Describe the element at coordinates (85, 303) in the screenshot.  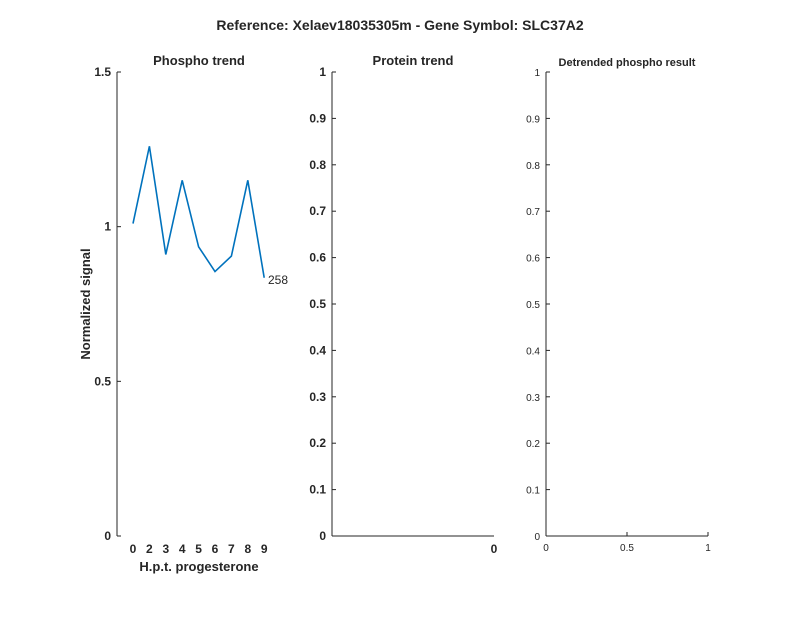
I see `phospho-y-label: Normalized signal` at that location.